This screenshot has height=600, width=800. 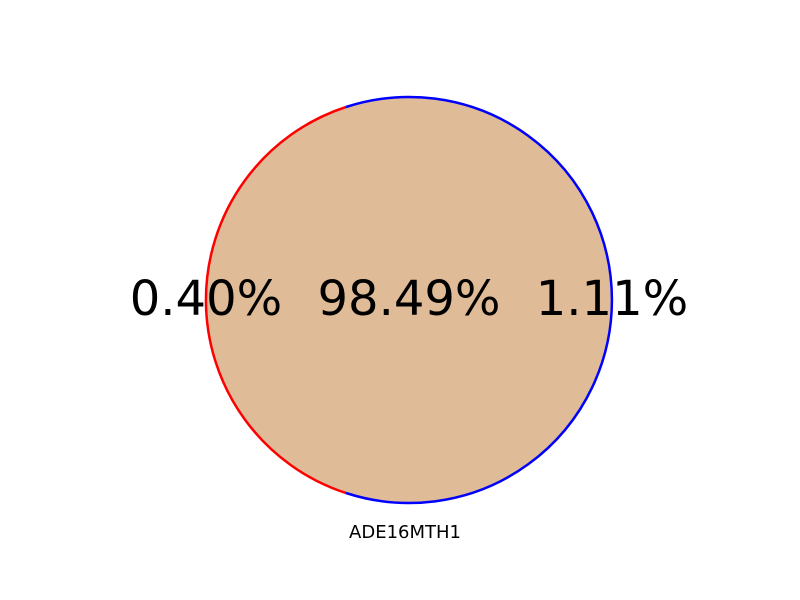 I want to click on overlap-label: 98.49%, so click(x=408, y=299).